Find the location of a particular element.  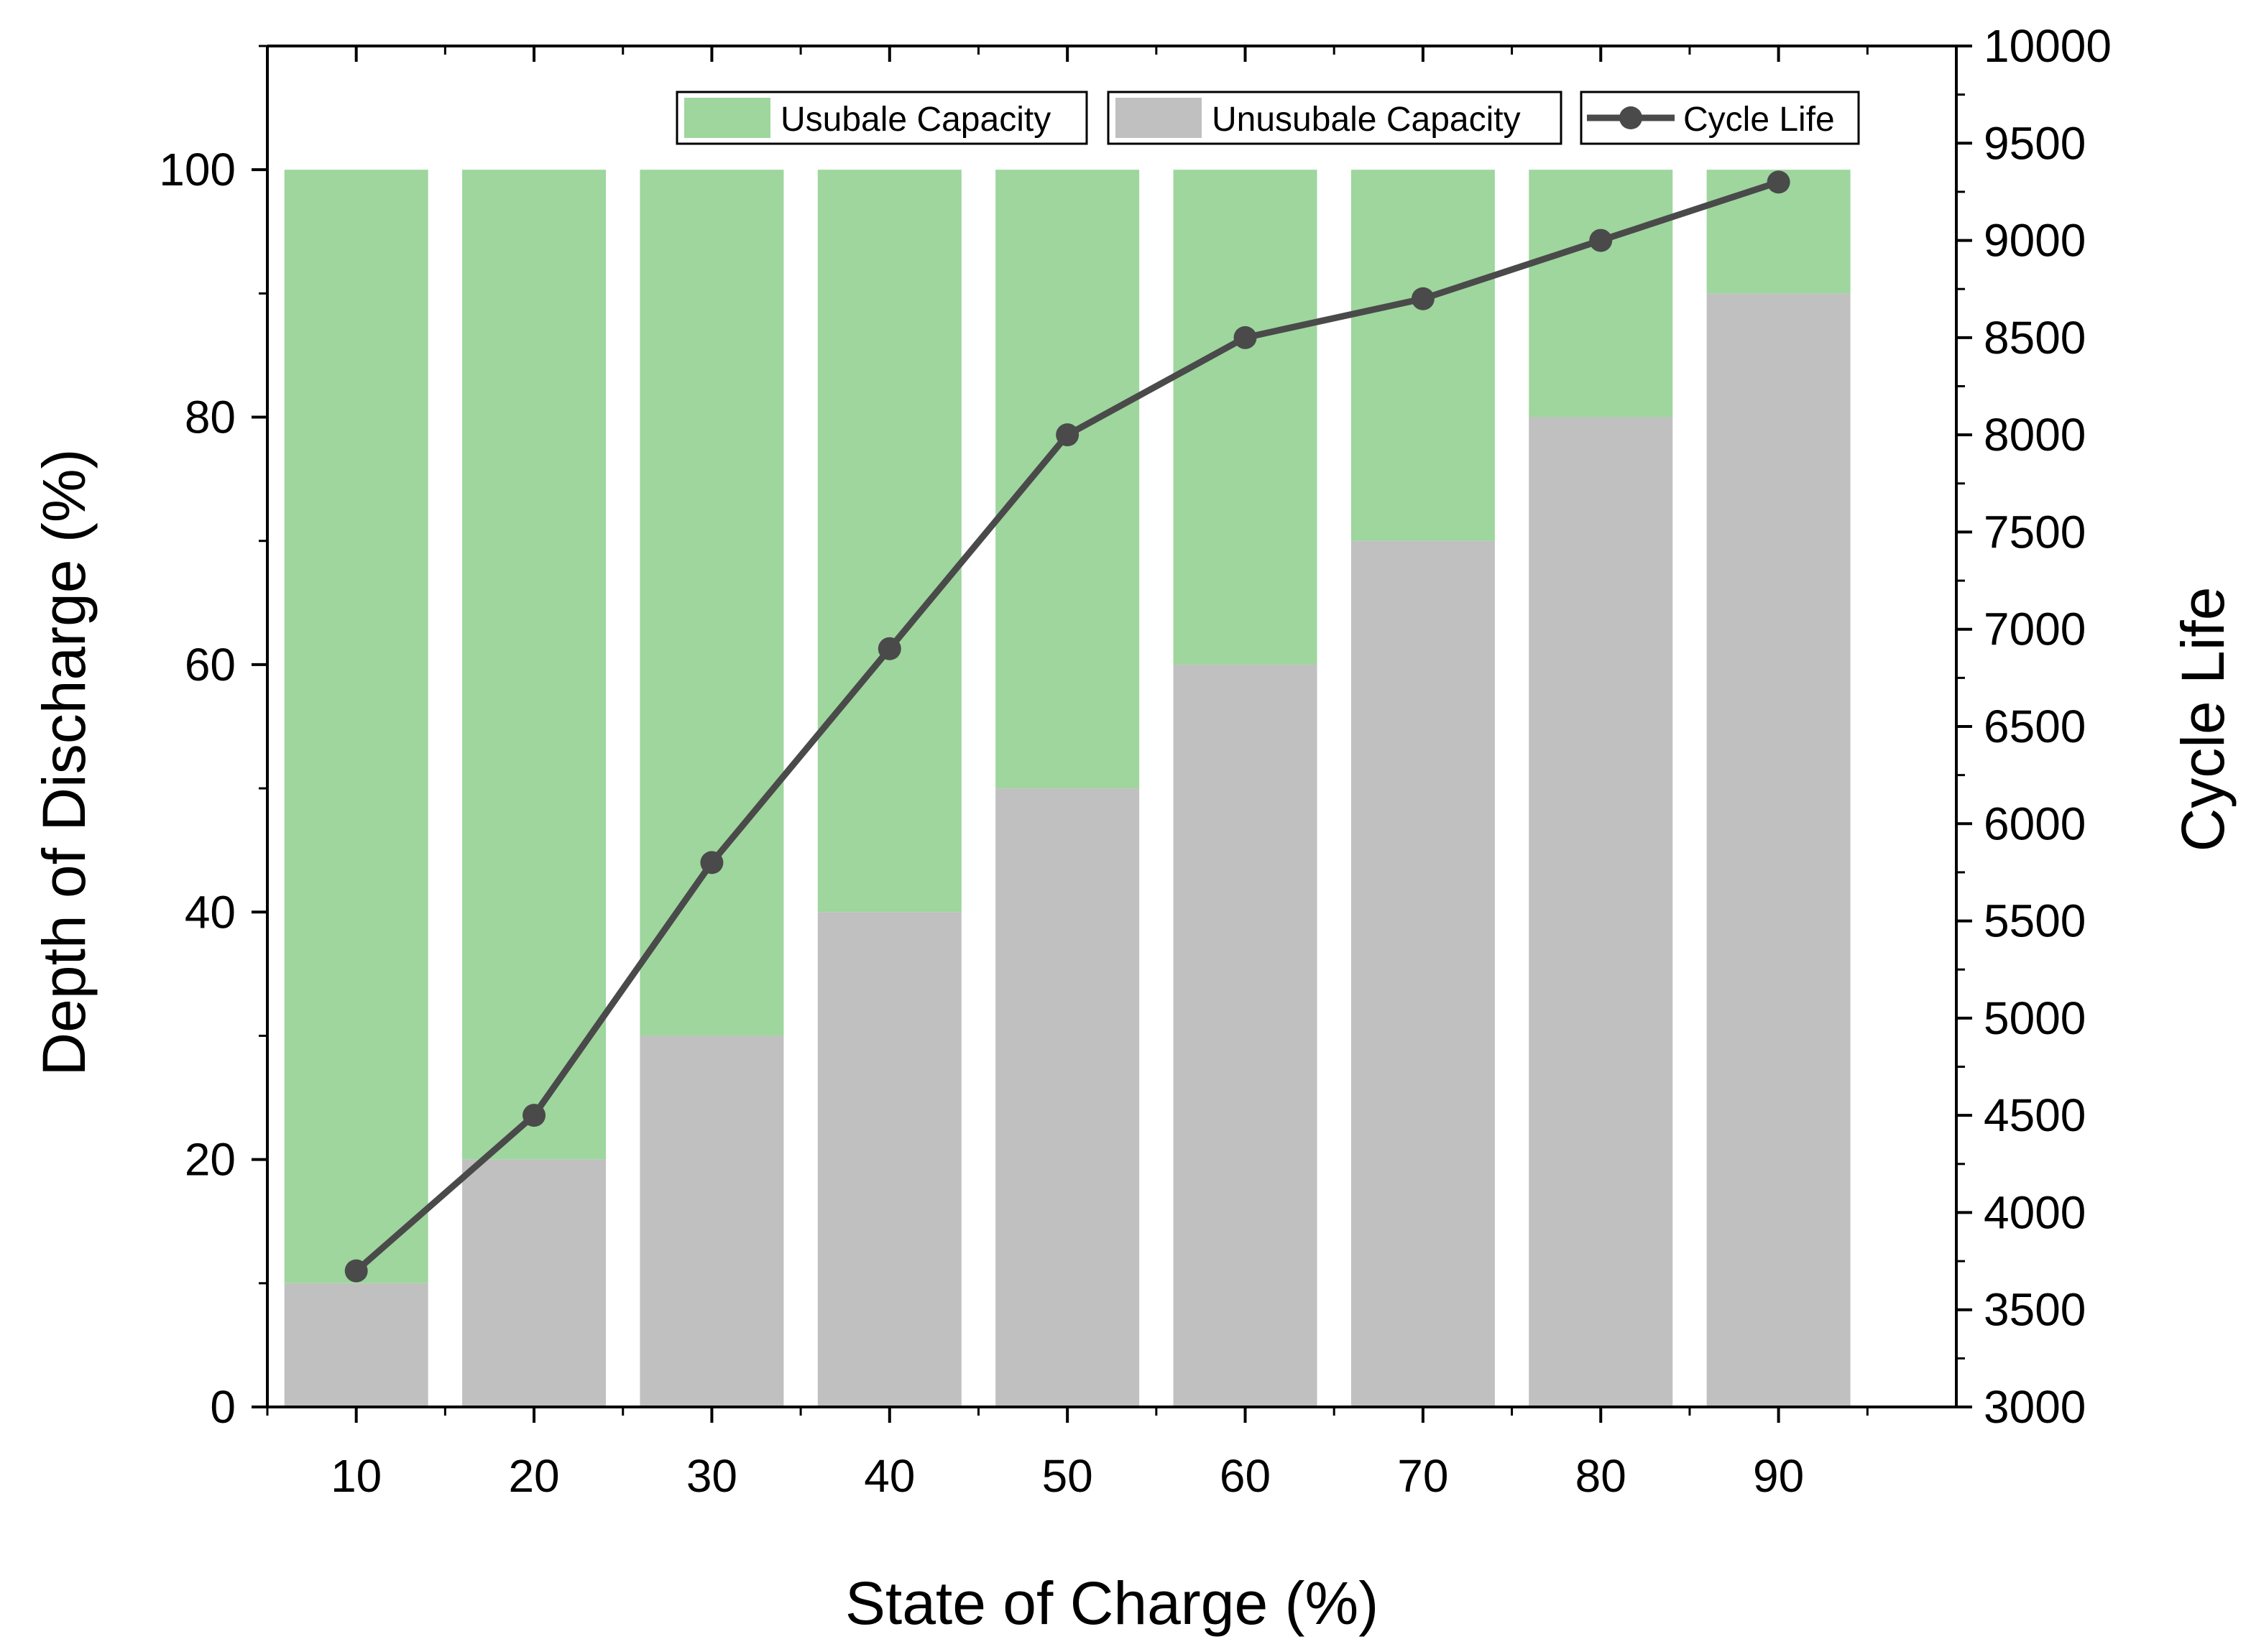

legend-label-unusable: Unusubale Capacity is located at coordinates (1366, 120).